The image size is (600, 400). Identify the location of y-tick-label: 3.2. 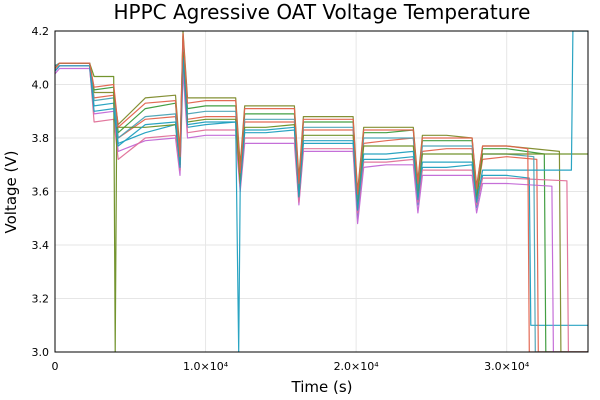
(41, 299).